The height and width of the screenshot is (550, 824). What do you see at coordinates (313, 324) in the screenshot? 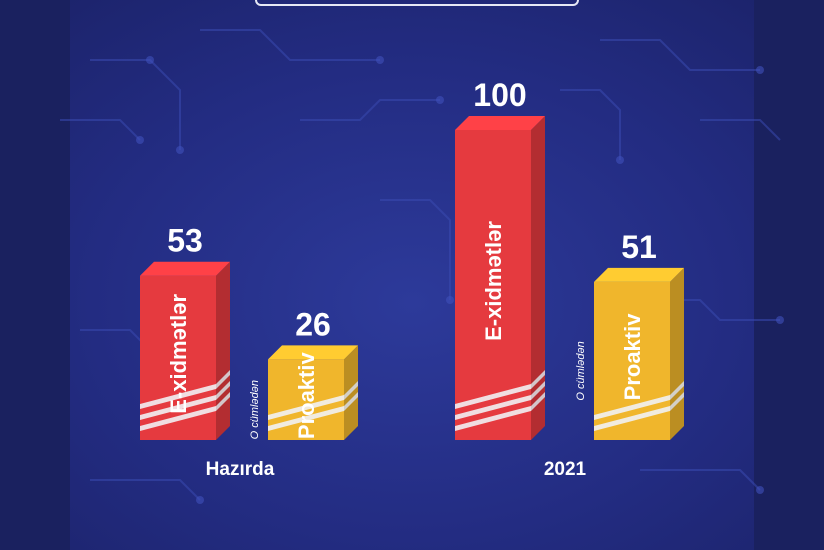
I see `bar-value-label: 26` at bounding box center [313, 324].